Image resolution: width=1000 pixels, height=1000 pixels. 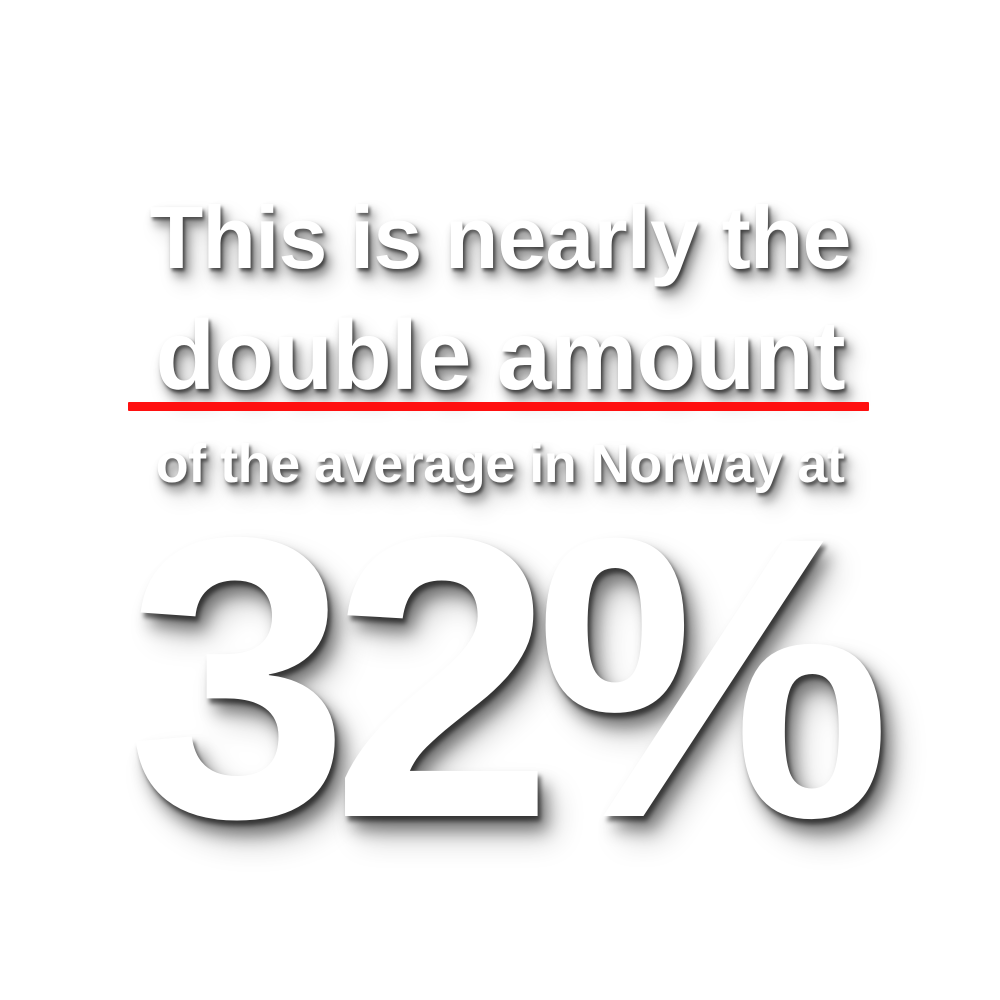 I want to click on headline-line-3: of the average in Norway at, so click(x=500, y=464).